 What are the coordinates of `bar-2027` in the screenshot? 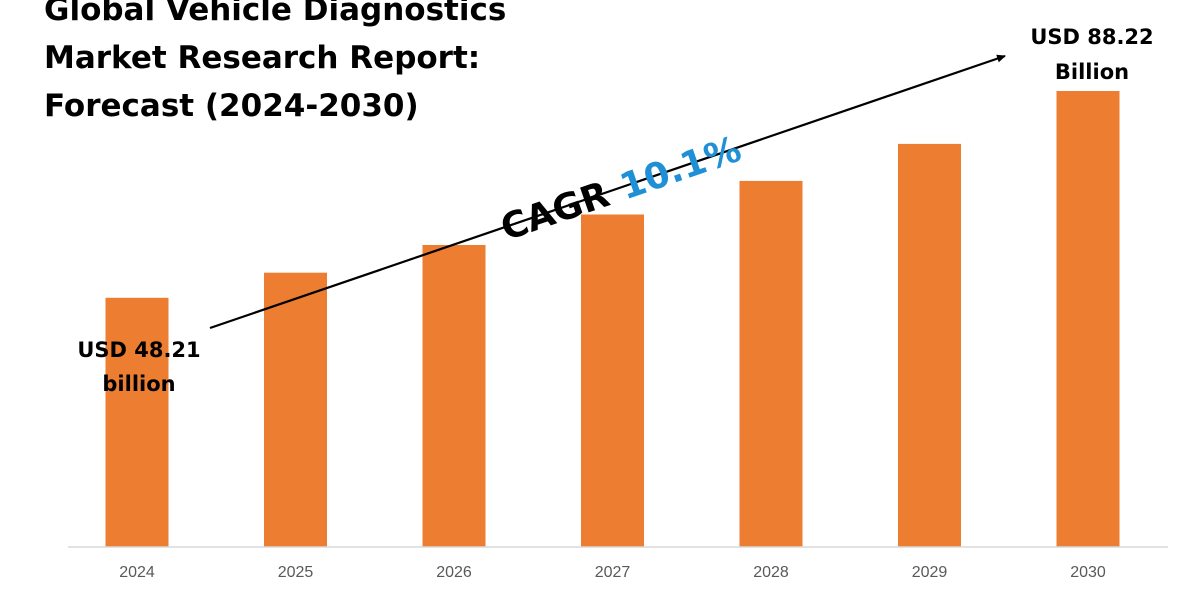 It's located at (612, 380).